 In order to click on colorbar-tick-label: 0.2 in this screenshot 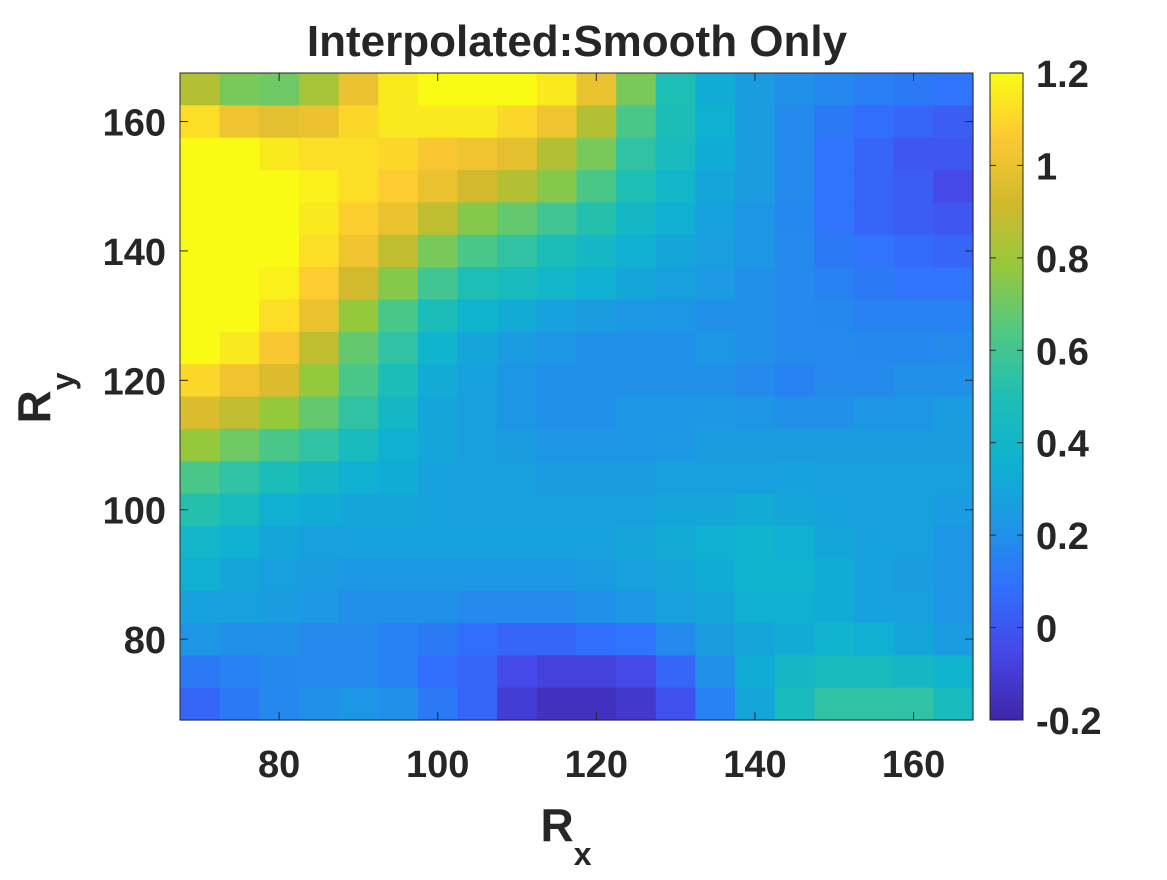, I will do `click(1062, 537)`.